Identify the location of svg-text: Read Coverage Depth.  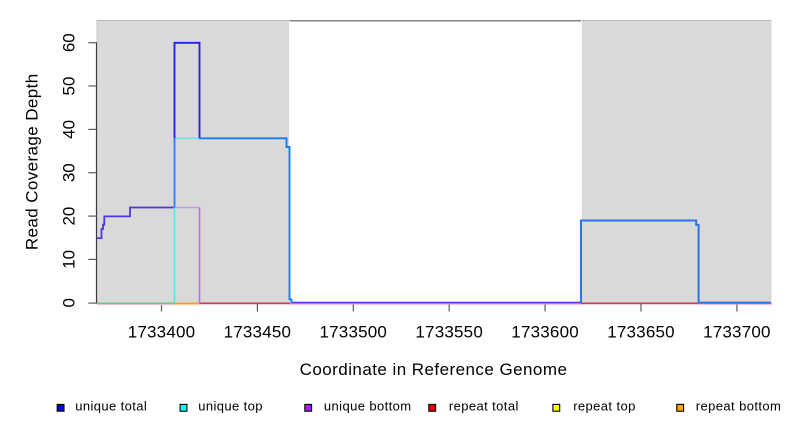
(31, 161).